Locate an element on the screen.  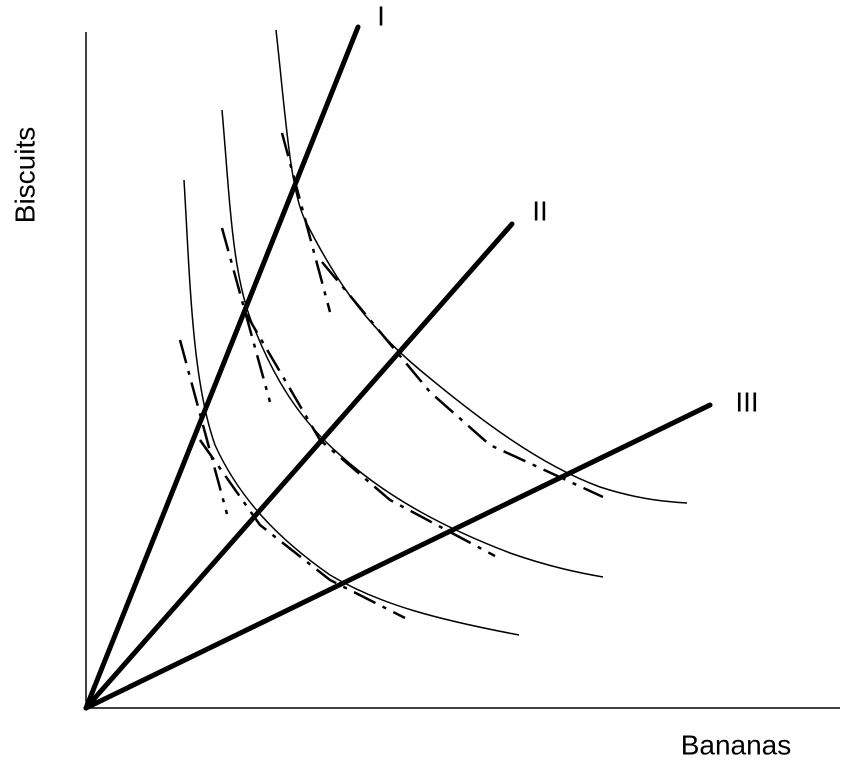
isoquant-kinked-middle is located at coordinates (358, 392).